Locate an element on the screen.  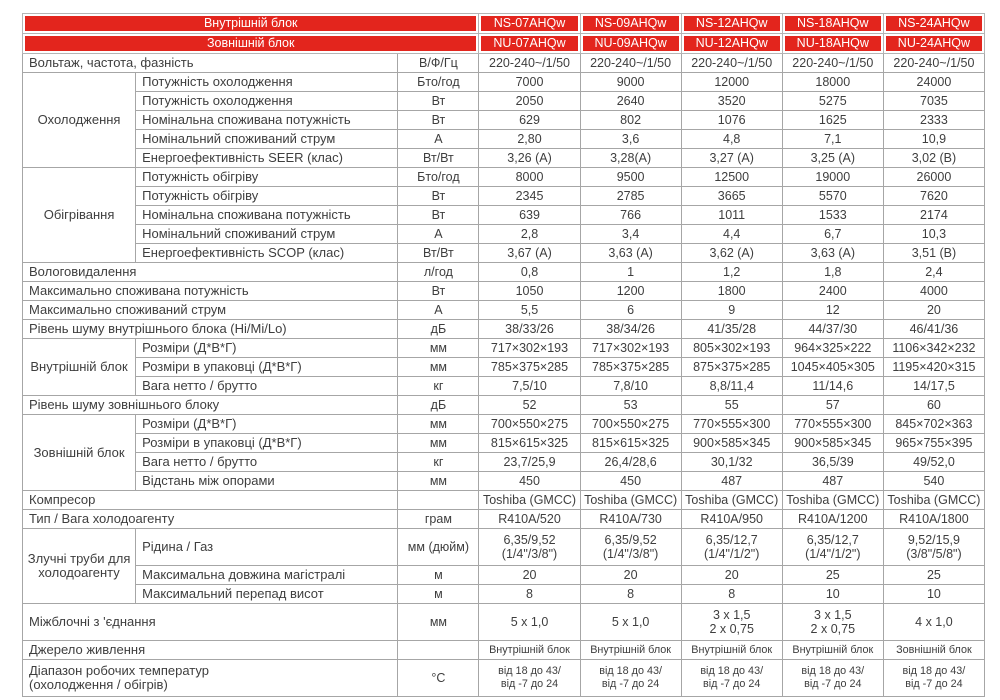
value-cell: 7620 is located at coordinates (934, 196).